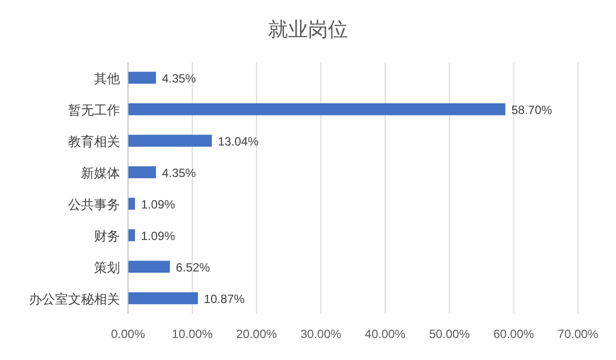  What do you see at coordinates (192, 334) in the screenshot?
I see `x-tick-label: 10.00%` at bounding box center [192, 334].